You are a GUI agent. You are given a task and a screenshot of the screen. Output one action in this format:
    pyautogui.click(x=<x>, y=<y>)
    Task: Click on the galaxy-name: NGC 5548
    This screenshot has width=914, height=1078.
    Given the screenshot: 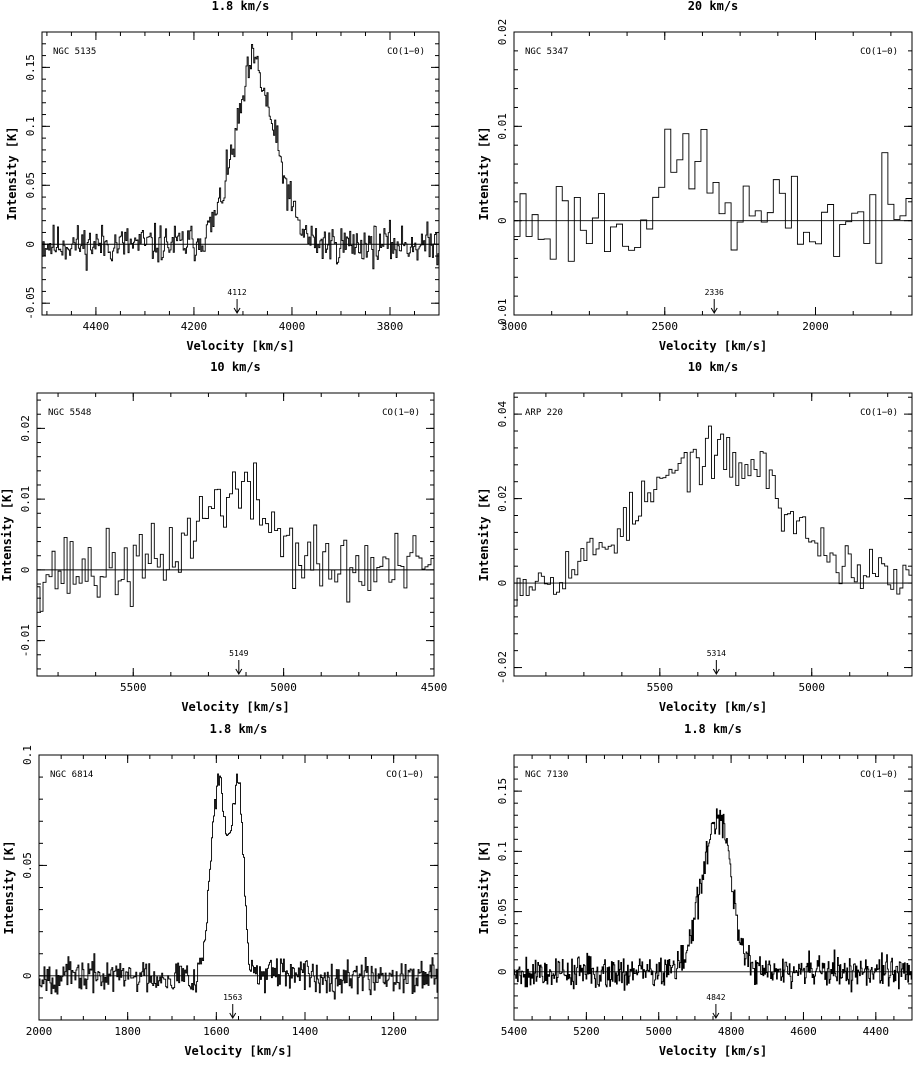 What is the action you would take?
    pyautogui.click(x=69, y=413)
    